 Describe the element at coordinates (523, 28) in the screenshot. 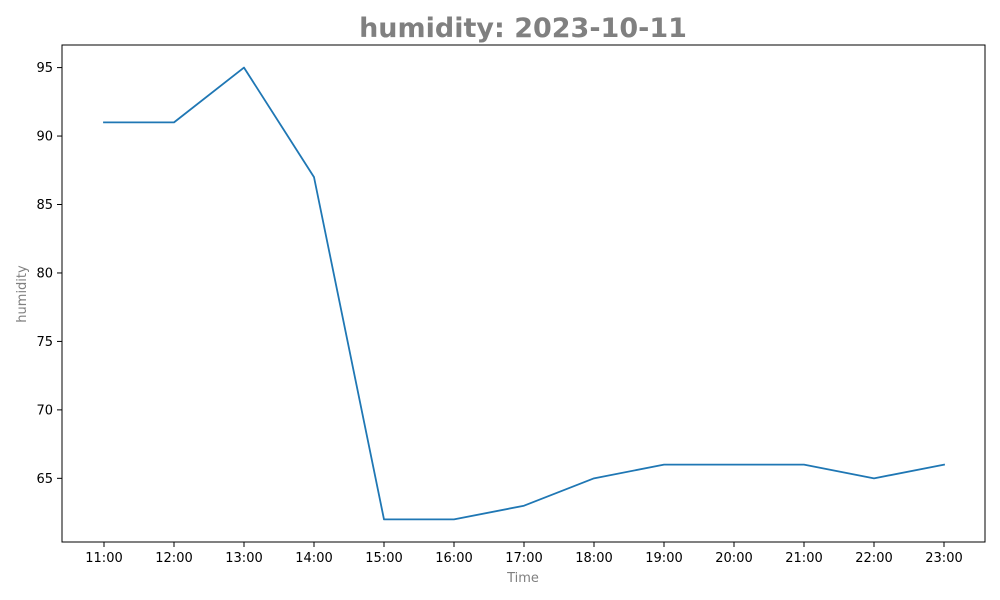

I see `chart-title: humidity: 2023-10-11` at that location.